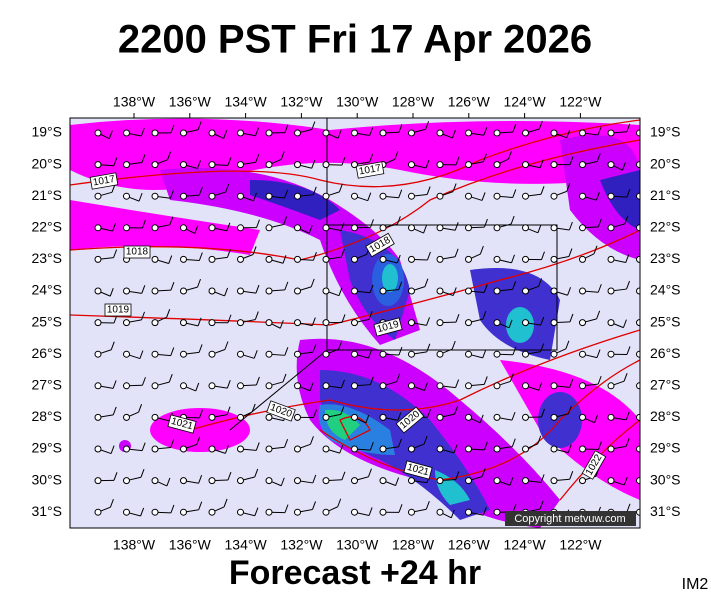  What do you see at coordinates (46, 353) in the screenshot?
I see `lat-label-left: 26°S` at bounding box center [46, 353].